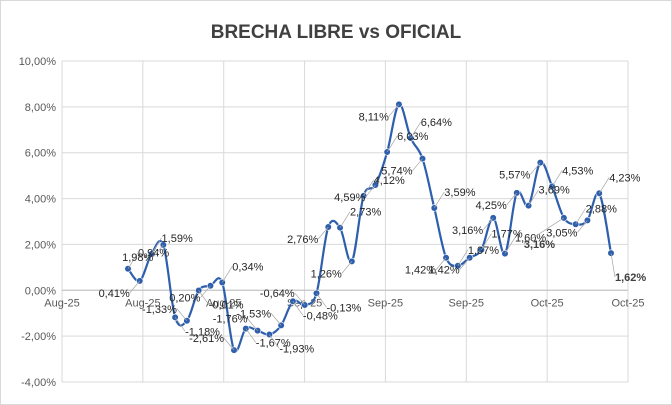 Image resolution: width=672 pixels, height=405 pixels. Describe the element at coordinates (202, 332) in the screenshot. I see `data-label: -1,18%` at that location.